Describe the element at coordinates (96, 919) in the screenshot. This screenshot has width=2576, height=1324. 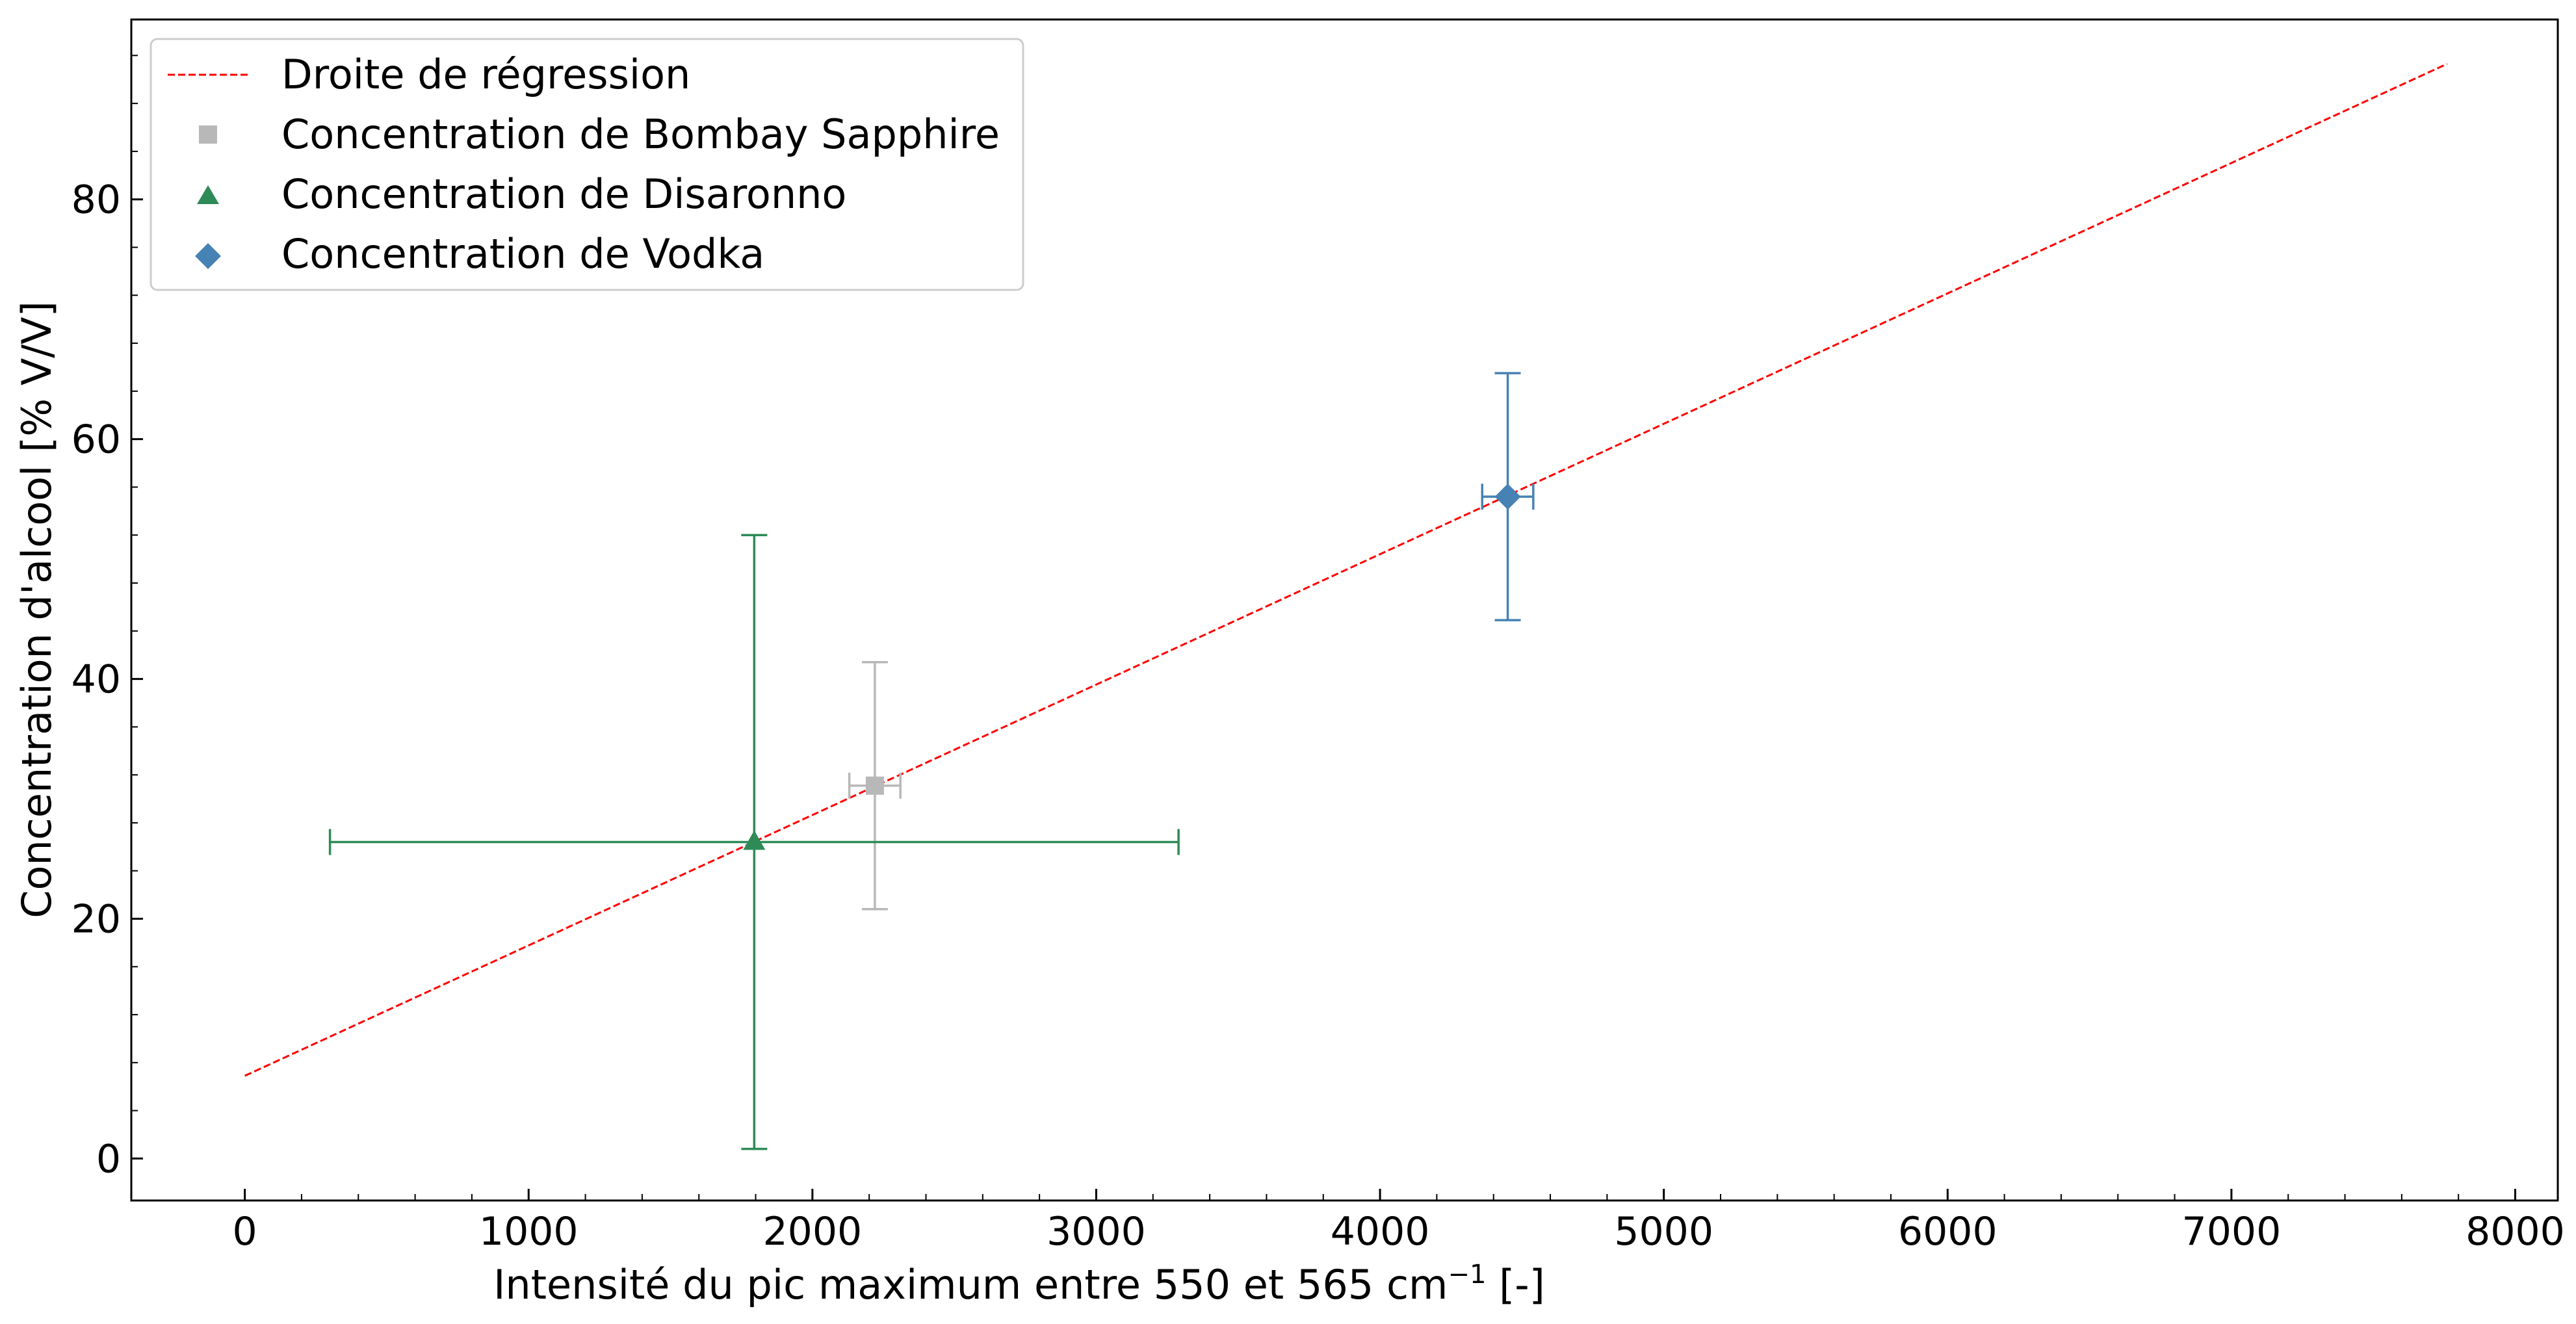
I see `y-tick-label: 20` at that location.